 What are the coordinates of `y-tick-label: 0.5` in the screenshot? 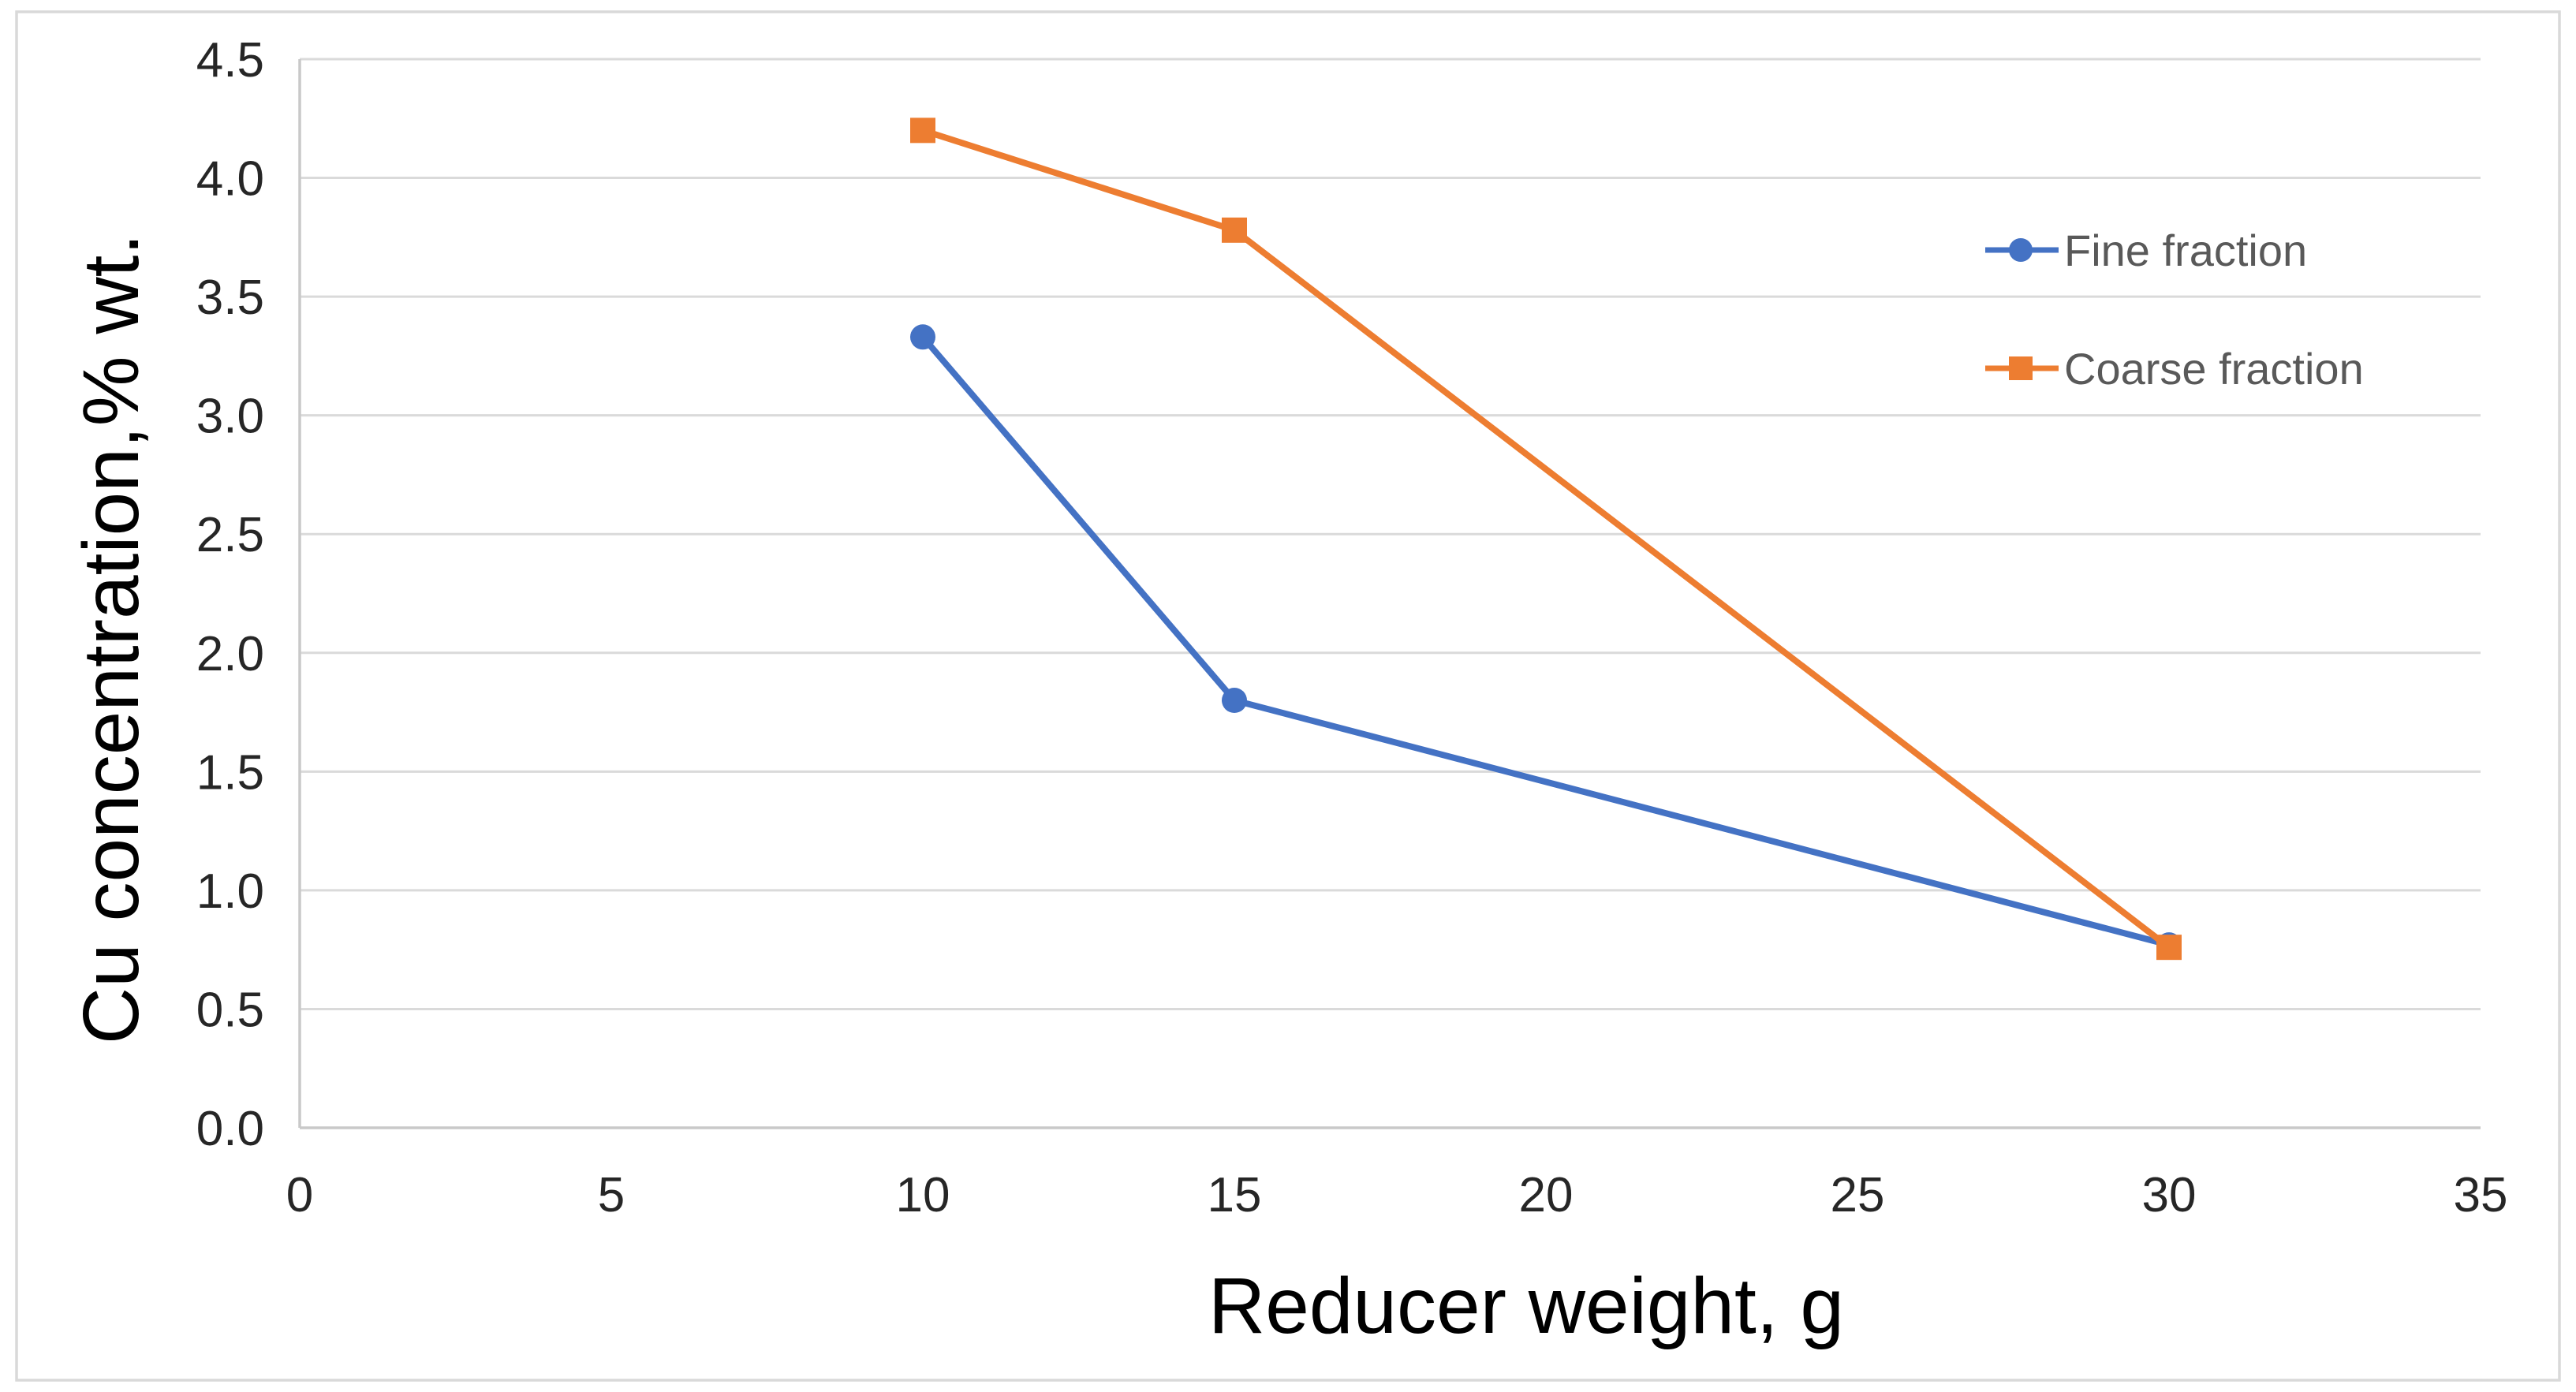 It's located at (230, 1010).